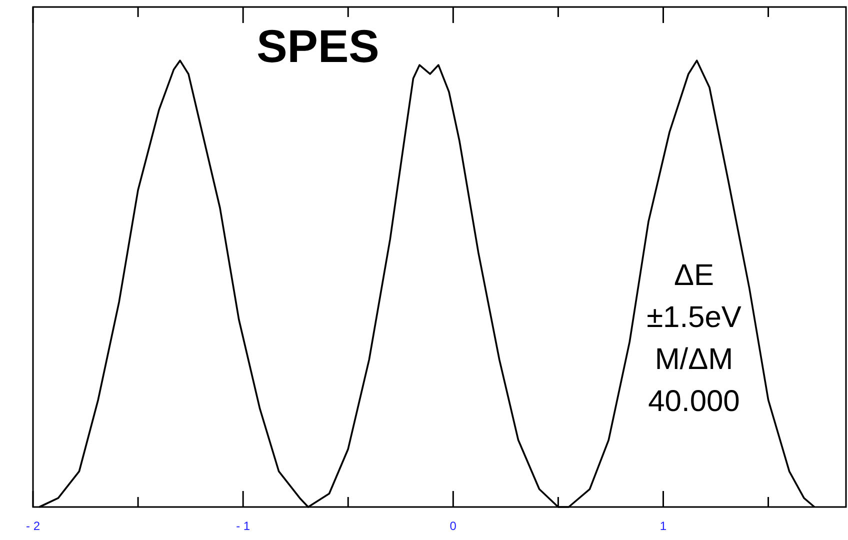 This screenshot has width=848, height=540. What do you see at coordinates (453, 526) in the screenshot?
I see `x-tick-label: 0` at bounding box center [453, 526].